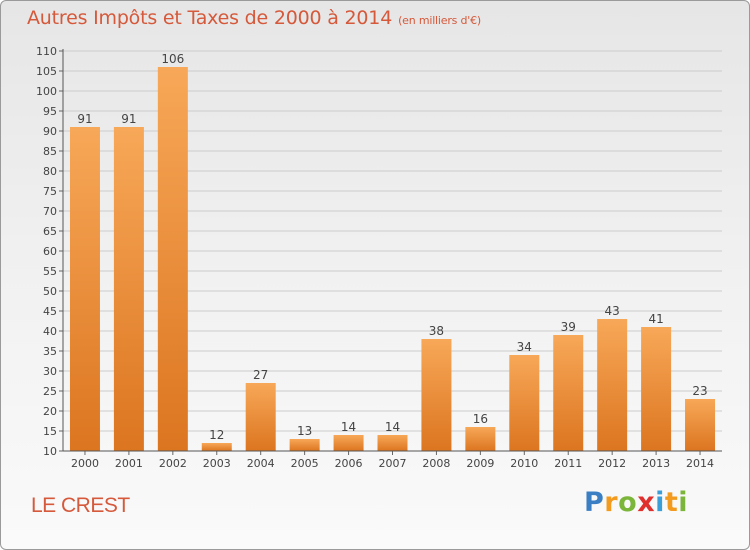  I want to click on logo-letter: t, so click(671, 502).